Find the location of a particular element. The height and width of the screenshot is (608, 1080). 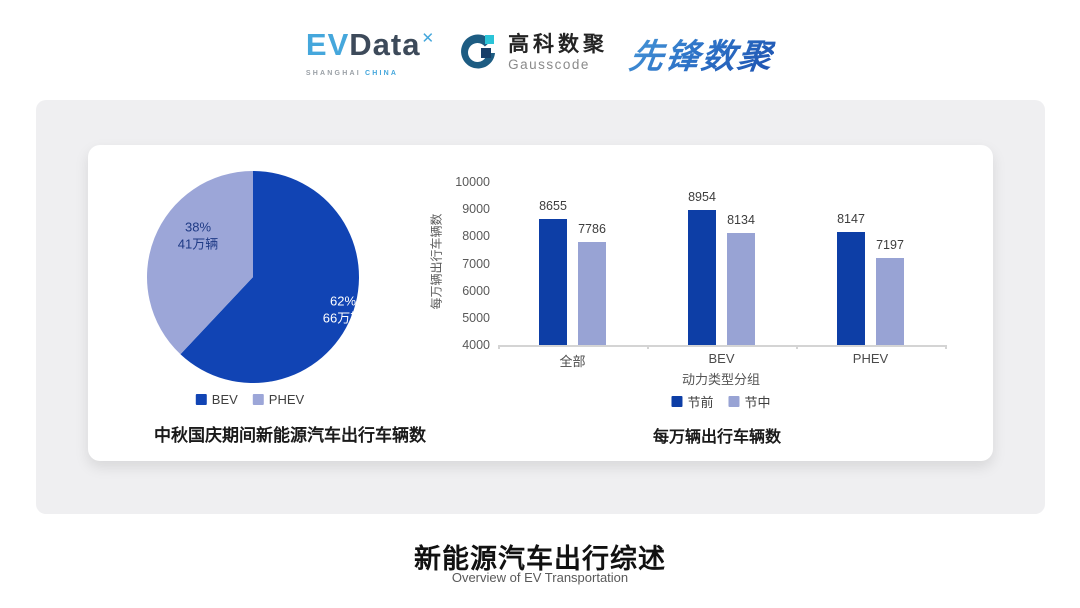

legend-label: BEV is located at coordinates (224, 399).